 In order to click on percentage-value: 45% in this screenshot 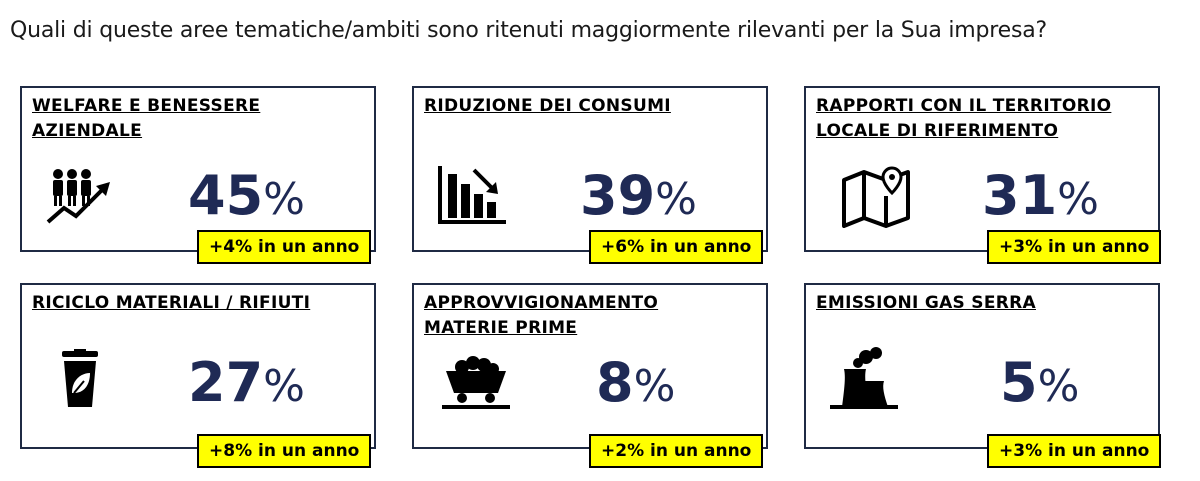, I will do `click(246, 198)`.